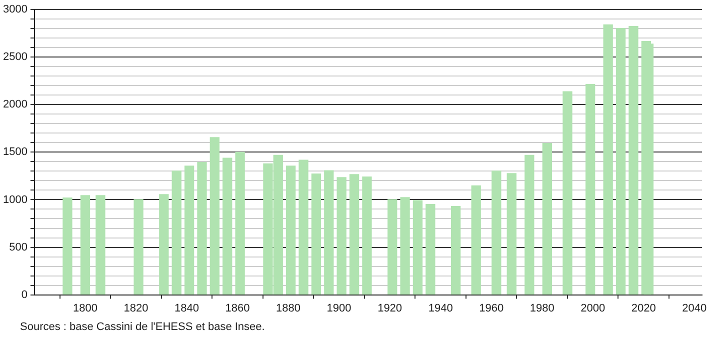 This screenshot has height=340, width=710. I want to click on x-tick-label: 1880, so click(288, 308).